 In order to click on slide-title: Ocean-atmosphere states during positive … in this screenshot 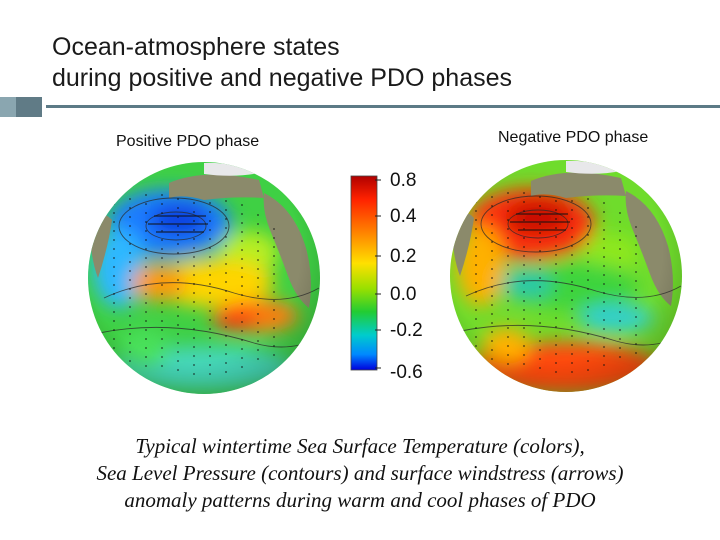, I will do `click(282, 63)`.